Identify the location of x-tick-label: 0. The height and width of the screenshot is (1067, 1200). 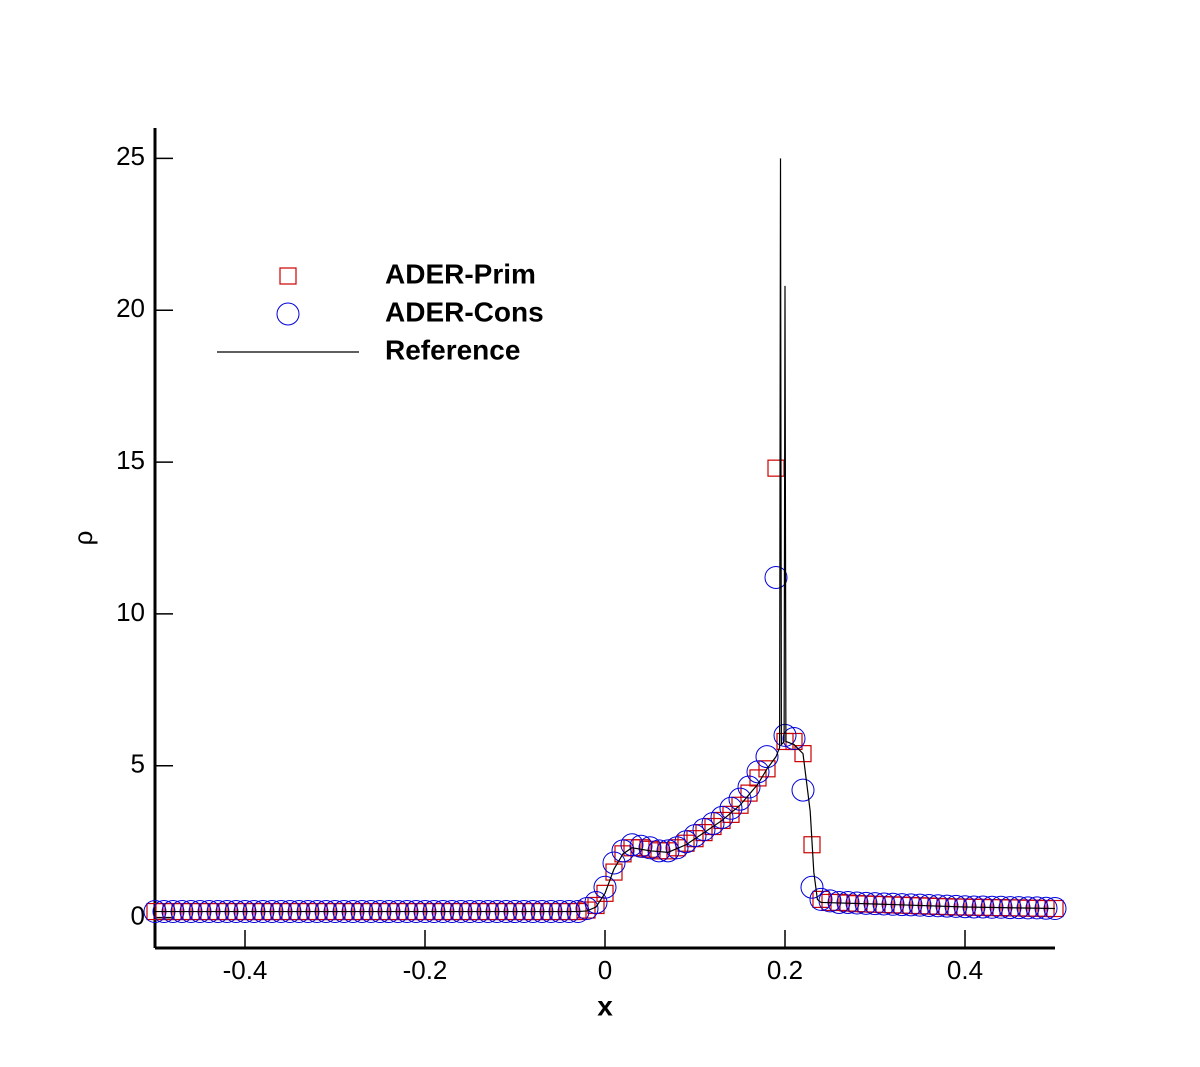
(605, 970).